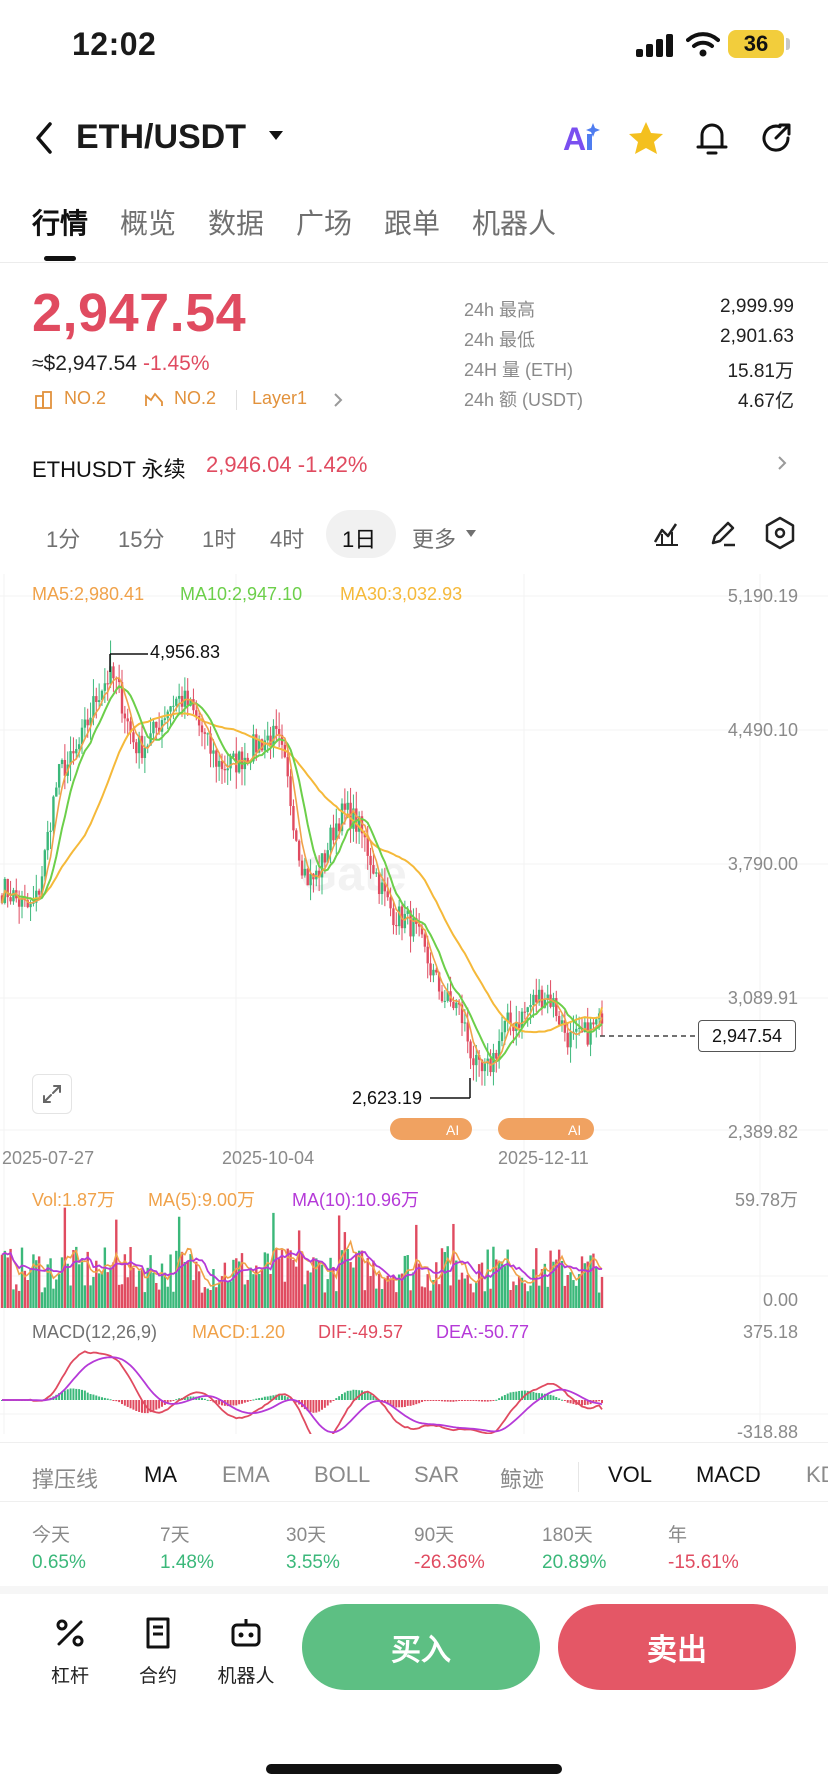 This screenshot has height=1792, width=828. Describe the element at coordinates (667, 533) in the screenshot. I see `indicator-settings-icon` at that location.